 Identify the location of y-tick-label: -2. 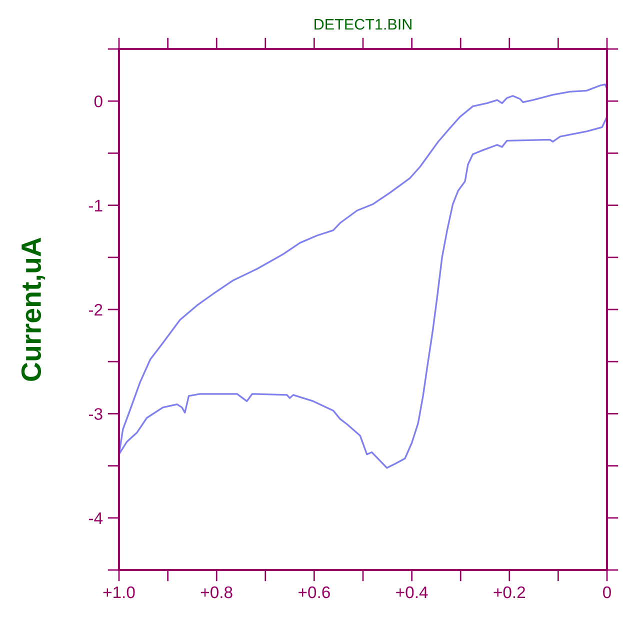
(95, 310).